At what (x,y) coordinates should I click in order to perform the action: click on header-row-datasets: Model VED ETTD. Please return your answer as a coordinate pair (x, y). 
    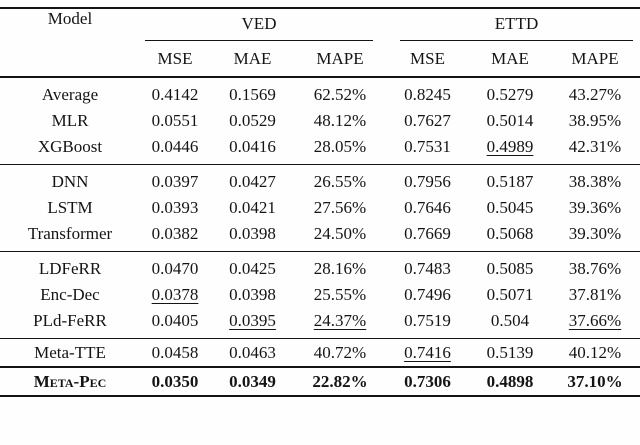
    Looking at the image, I should click on (320, 24).